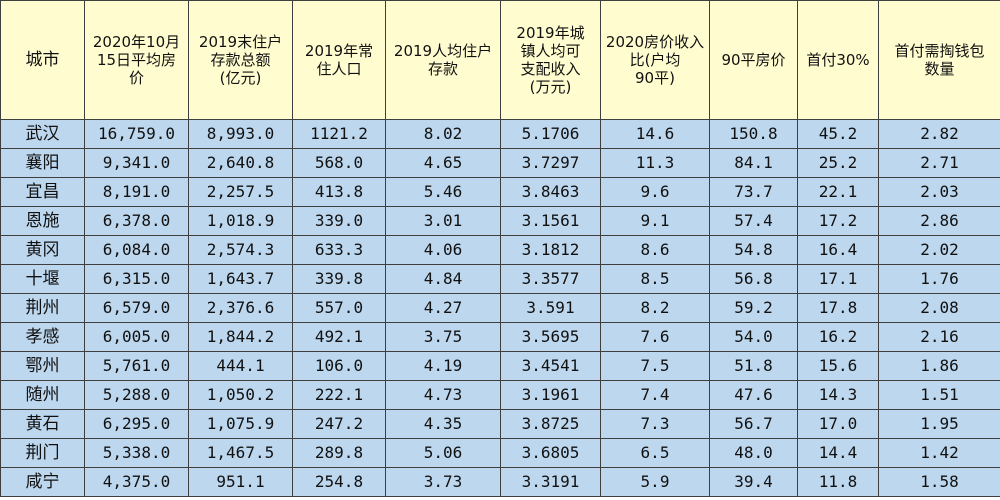  What do you see at coordinates (443, 366) in the screenshot?
I see `cell-deposits-per-capita: 4.19` at bounding box center [443, 366].